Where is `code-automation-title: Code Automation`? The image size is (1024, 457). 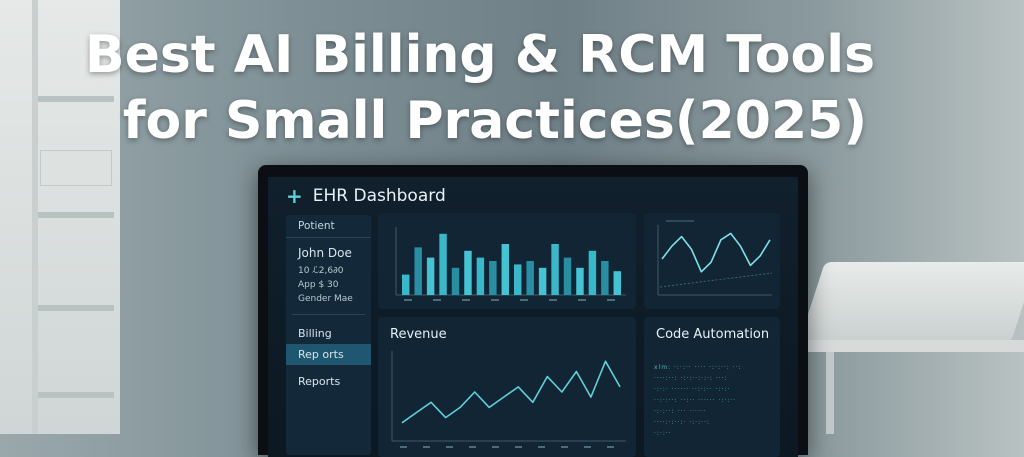 code-automation-title: Code Automation is located at coordinates (713, 334).